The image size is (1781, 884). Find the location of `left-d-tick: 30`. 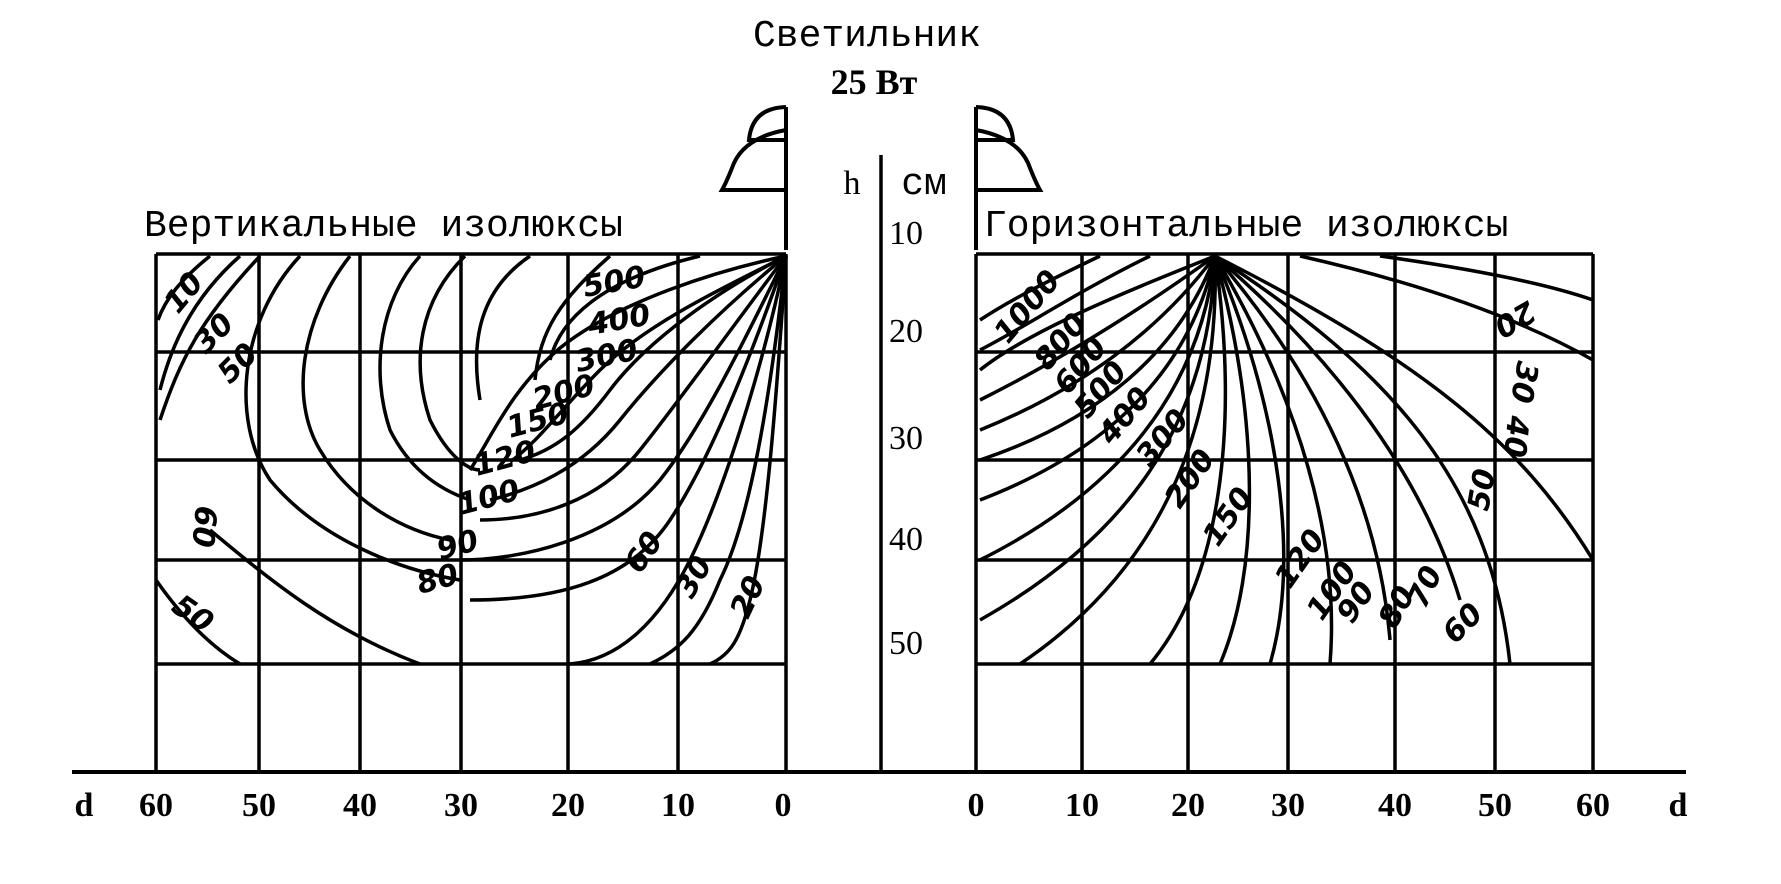

left-d-tick: 30 is located at coordinates (461, 805).